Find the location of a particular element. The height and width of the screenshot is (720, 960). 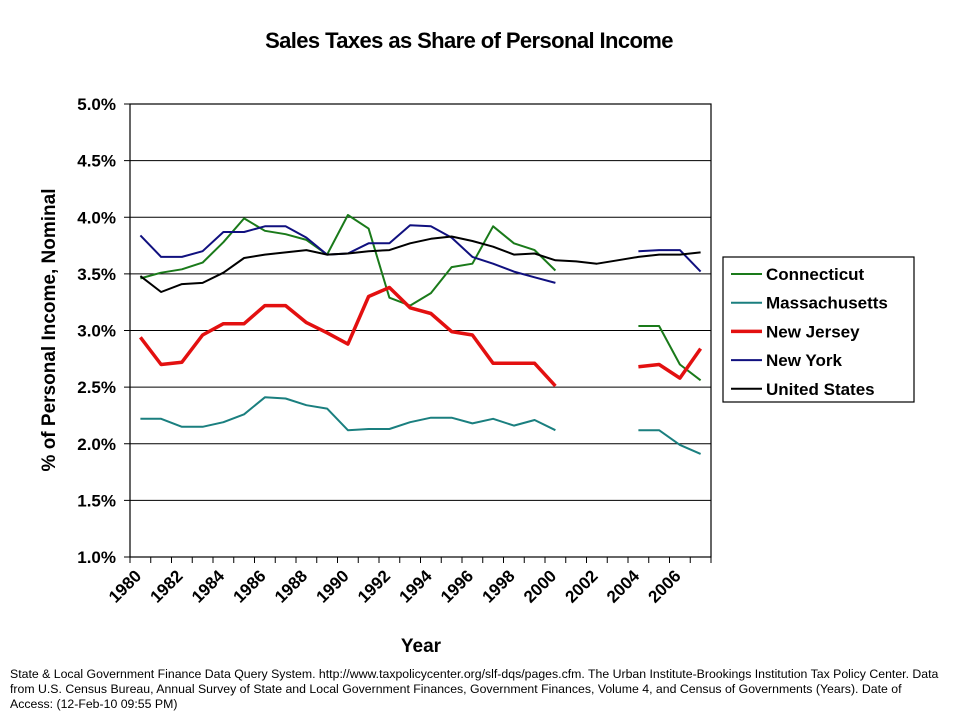

legend-label: Massachusetts is located at coordinates (827, 303).